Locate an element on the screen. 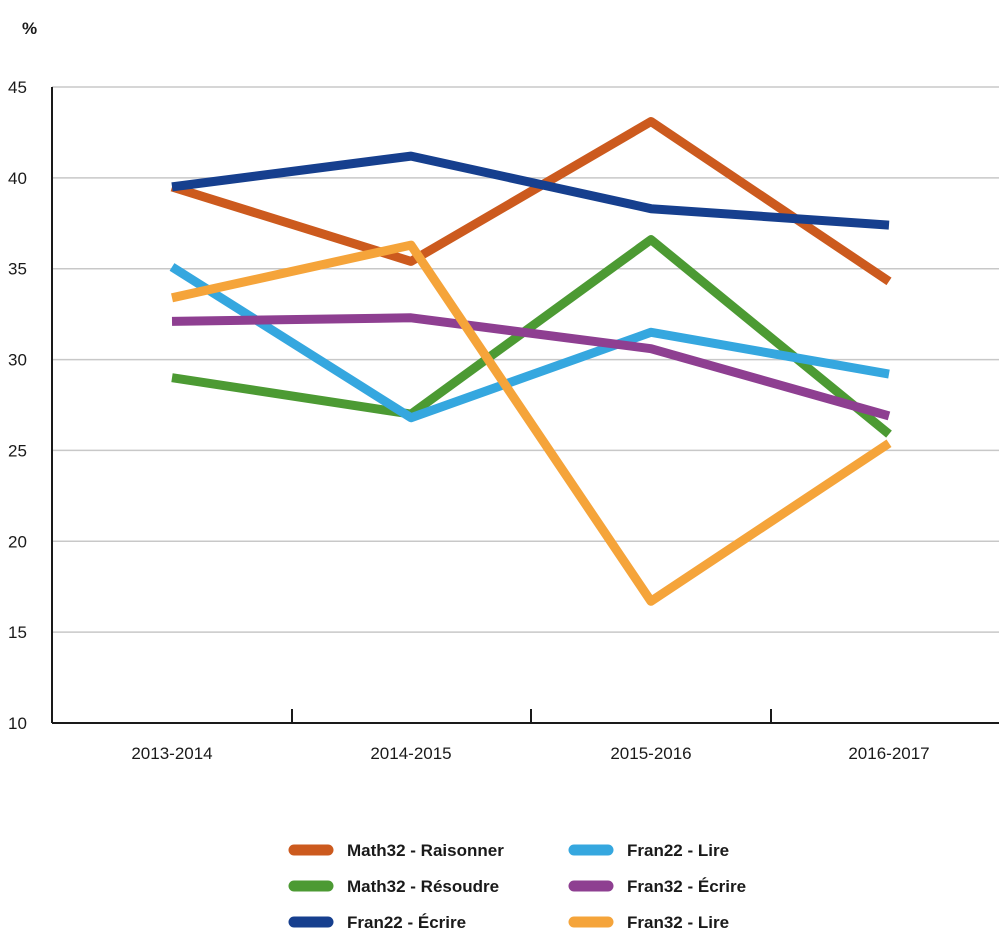 This screenshot has height=935, width=999. y-tick-label: 20 is located at coordinates (17, 541).